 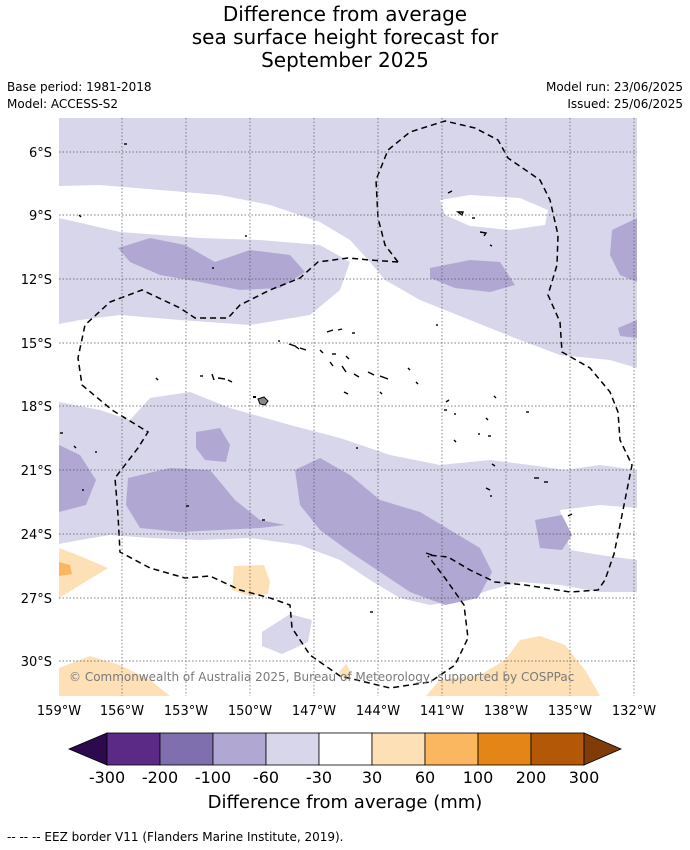 I want to click on cb-tick-30: 30, so click(x=372, y=777).